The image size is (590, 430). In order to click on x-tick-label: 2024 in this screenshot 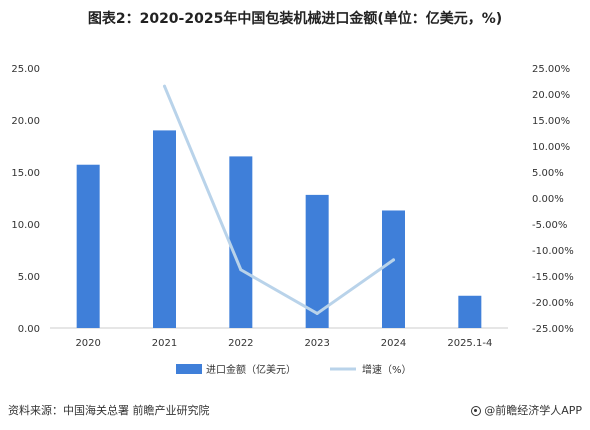, I will do `click(393, 343)`.